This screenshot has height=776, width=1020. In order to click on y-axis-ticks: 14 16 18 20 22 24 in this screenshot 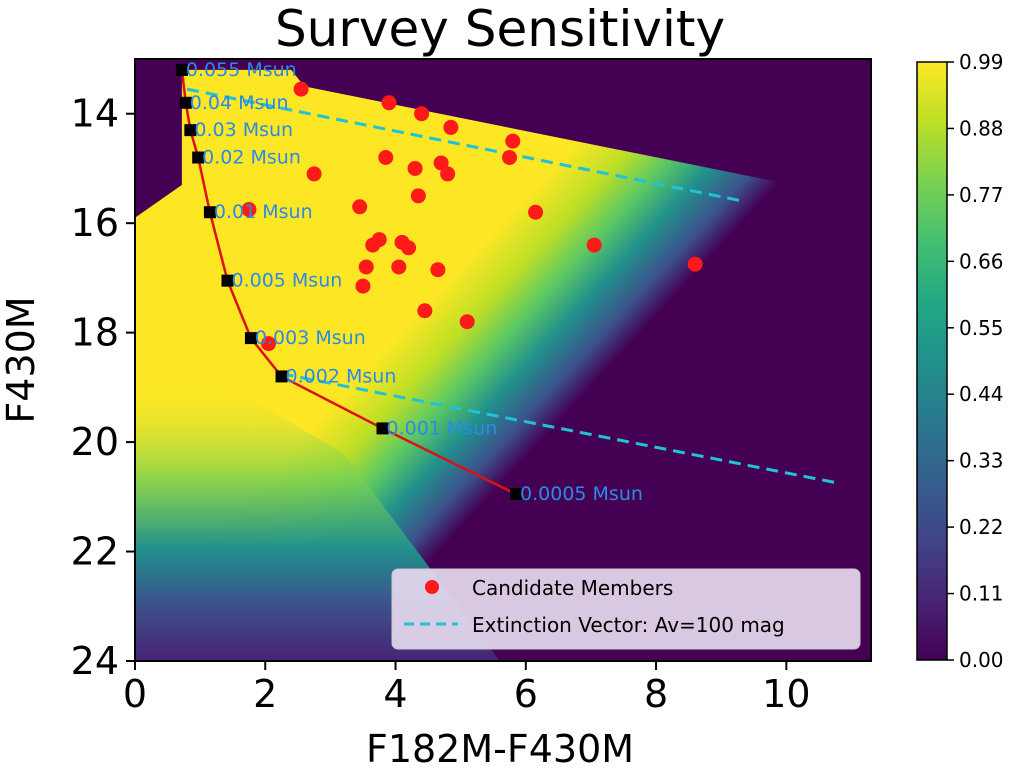, I will do `click(103, 387)`.